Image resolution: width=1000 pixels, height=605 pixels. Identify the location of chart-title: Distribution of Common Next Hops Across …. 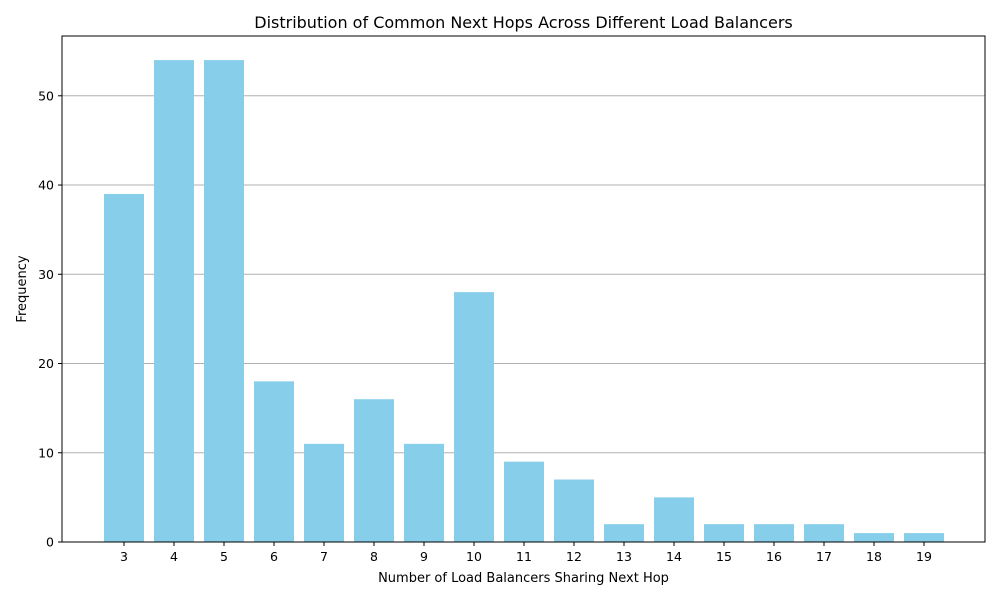
(523, 22).